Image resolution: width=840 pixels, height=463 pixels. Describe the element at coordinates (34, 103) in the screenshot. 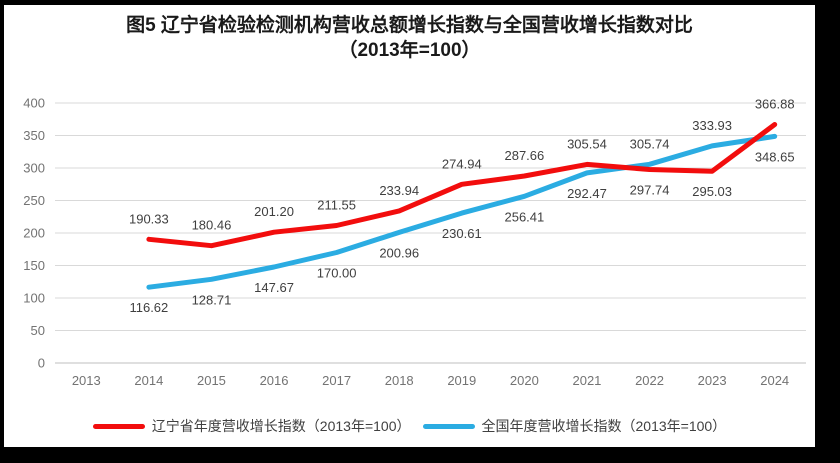

I see `y-tick-label: 400` at that location.